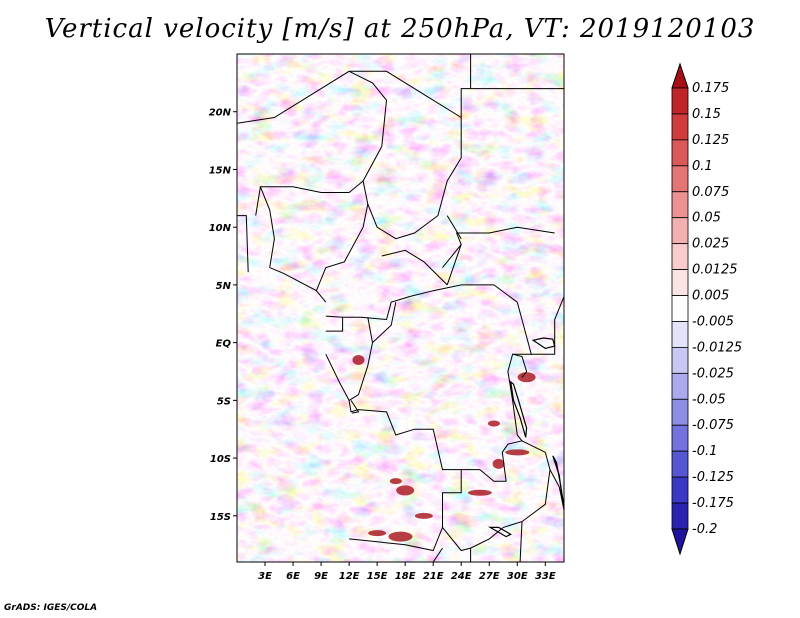 Image resolution: width=800 pixels, height=618 pixels. Describe the element at coordinates (220, 113) in the screenshot. I see `lat-tick-label-0: 20N` at that location.